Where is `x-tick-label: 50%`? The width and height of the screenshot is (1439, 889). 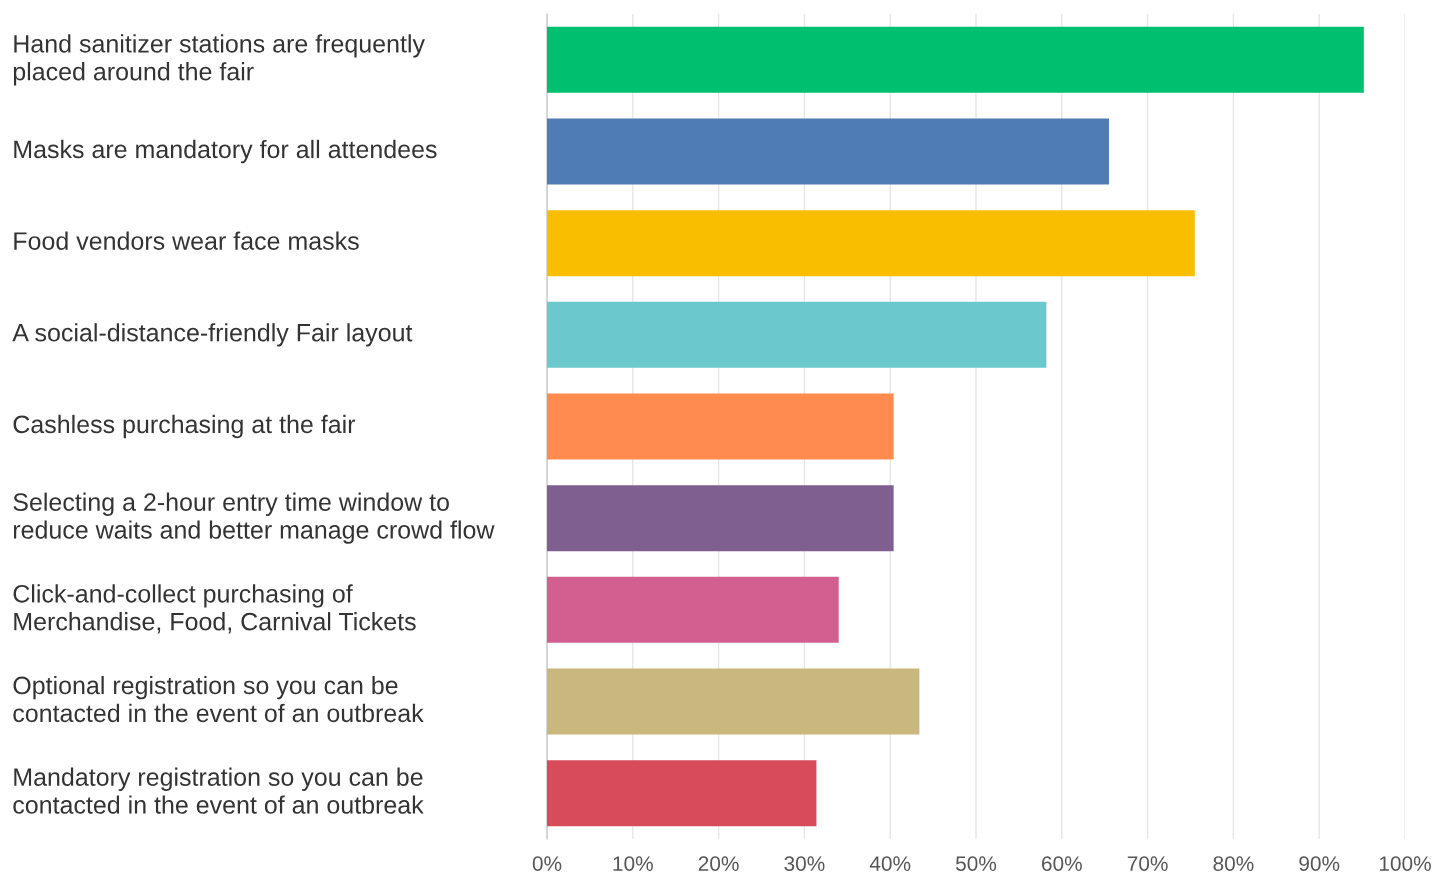 x-tick-label: 50% is located at coordinates (976, 863).